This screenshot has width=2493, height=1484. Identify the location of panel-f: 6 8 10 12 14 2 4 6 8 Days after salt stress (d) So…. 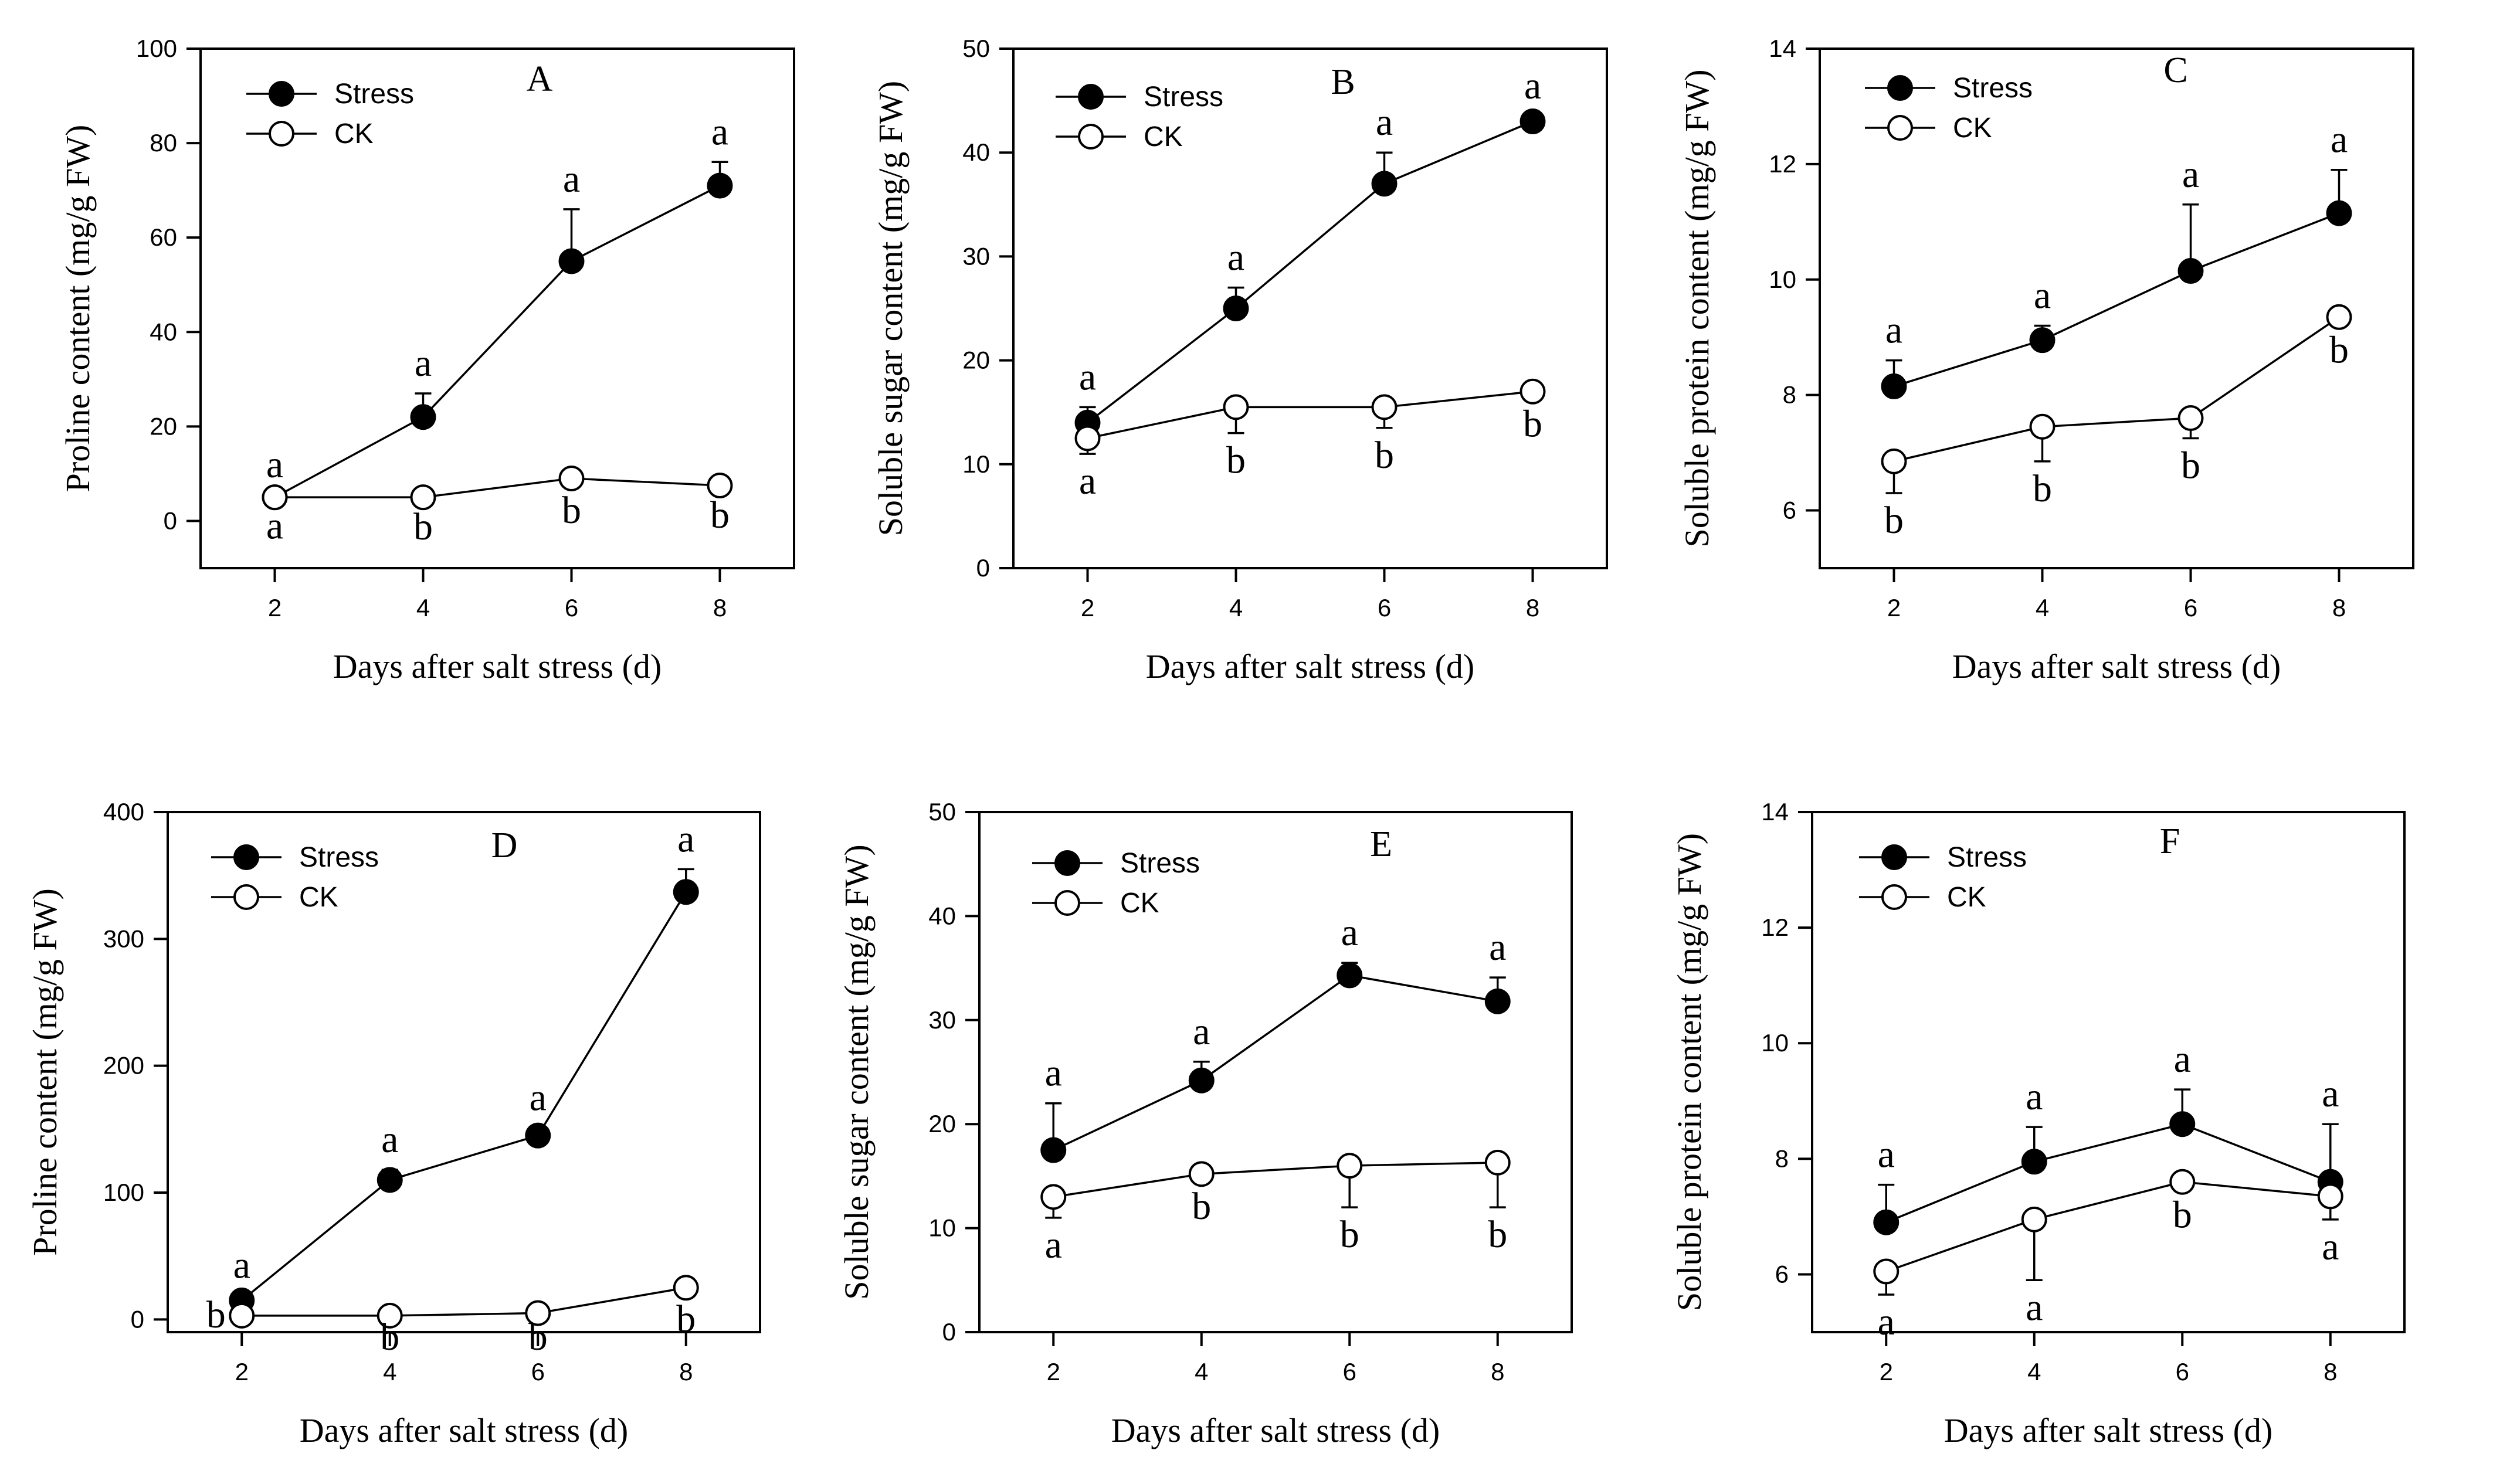
(2038, 1123).